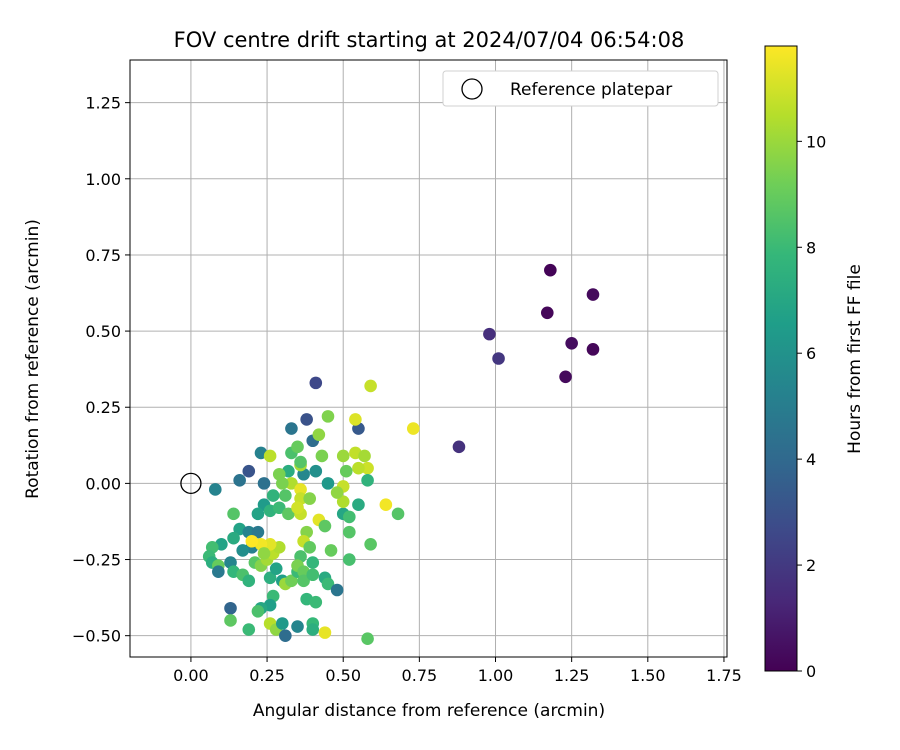 This screenshot has height=750, width=900. What do you see at coordinates (811, 247) in the screenshot?
I see `colorbar-tick-label: 8` at bounding box center [811, 247].